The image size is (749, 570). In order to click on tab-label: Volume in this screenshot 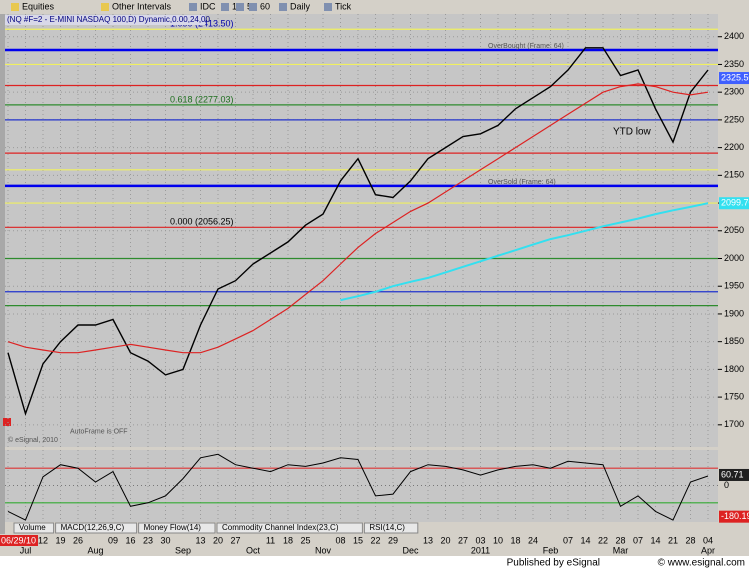, I will do `click(32, 527)`.